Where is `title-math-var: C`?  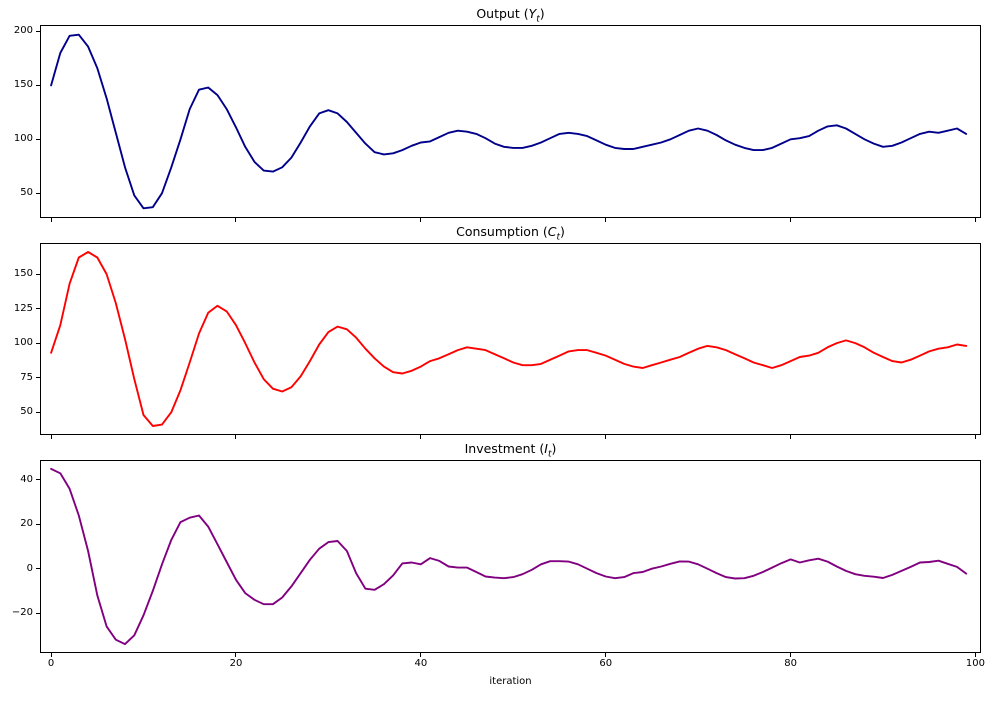 title-math-var: C is located at coordinates (552, 231).